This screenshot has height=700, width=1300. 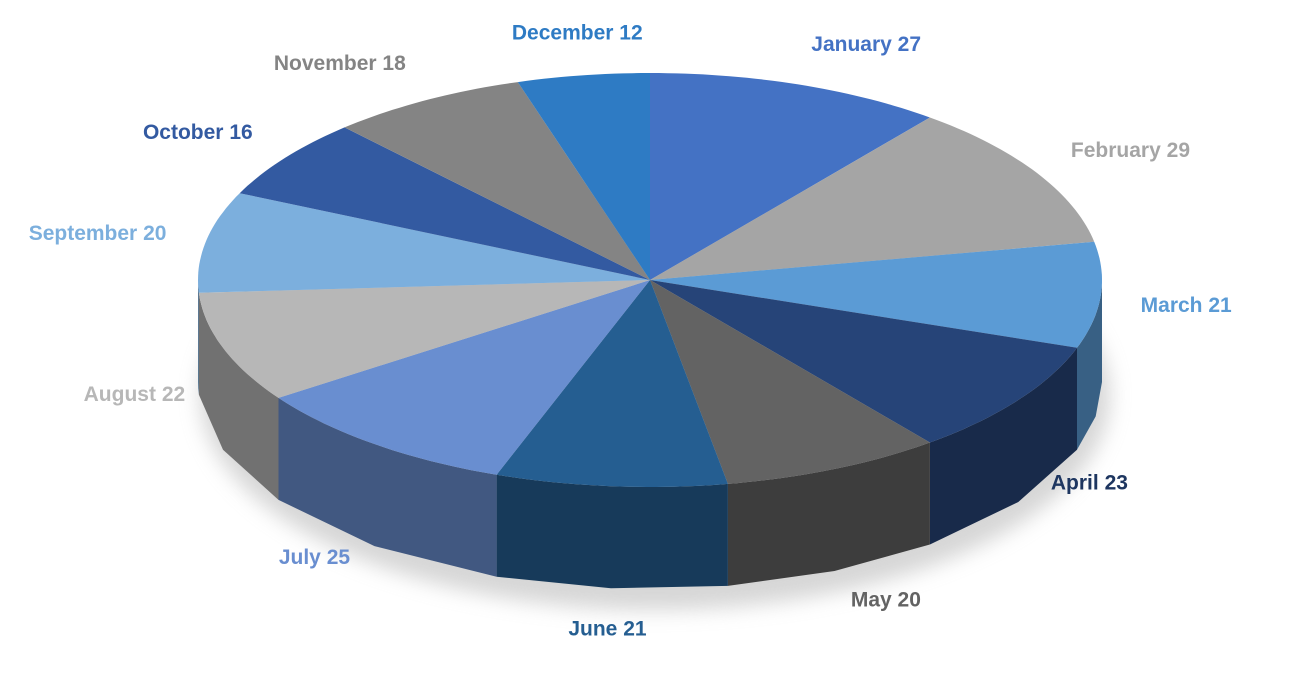 What do you see at coordinates (83, 233) in the screenshot?
I see `category-label: September` at bounding box center [83, 233].